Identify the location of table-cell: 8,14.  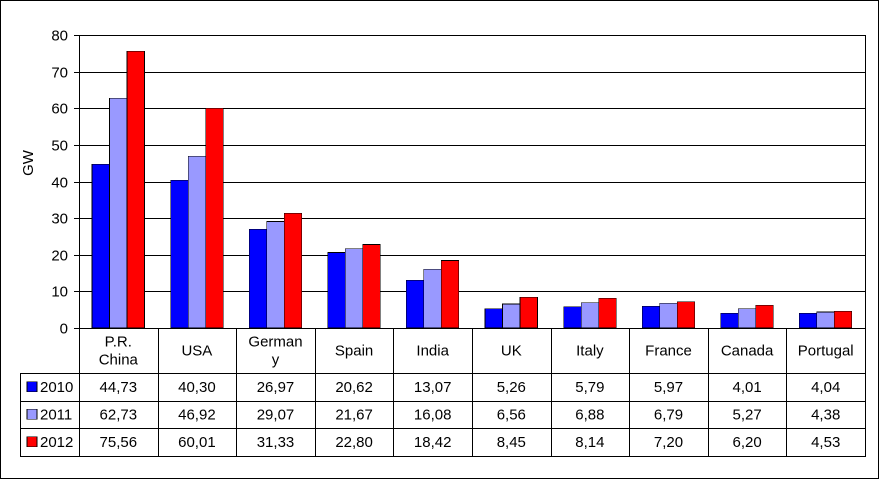
(589, 442).